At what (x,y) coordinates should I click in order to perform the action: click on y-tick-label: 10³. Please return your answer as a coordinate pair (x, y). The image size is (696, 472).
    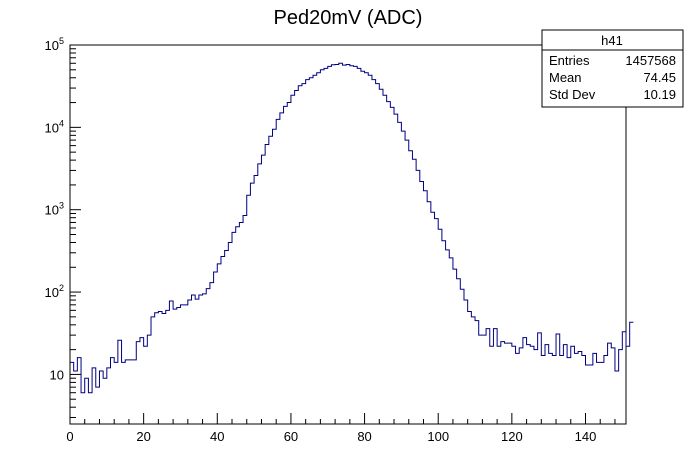
    Looking at the image, I should click on (54, 209).